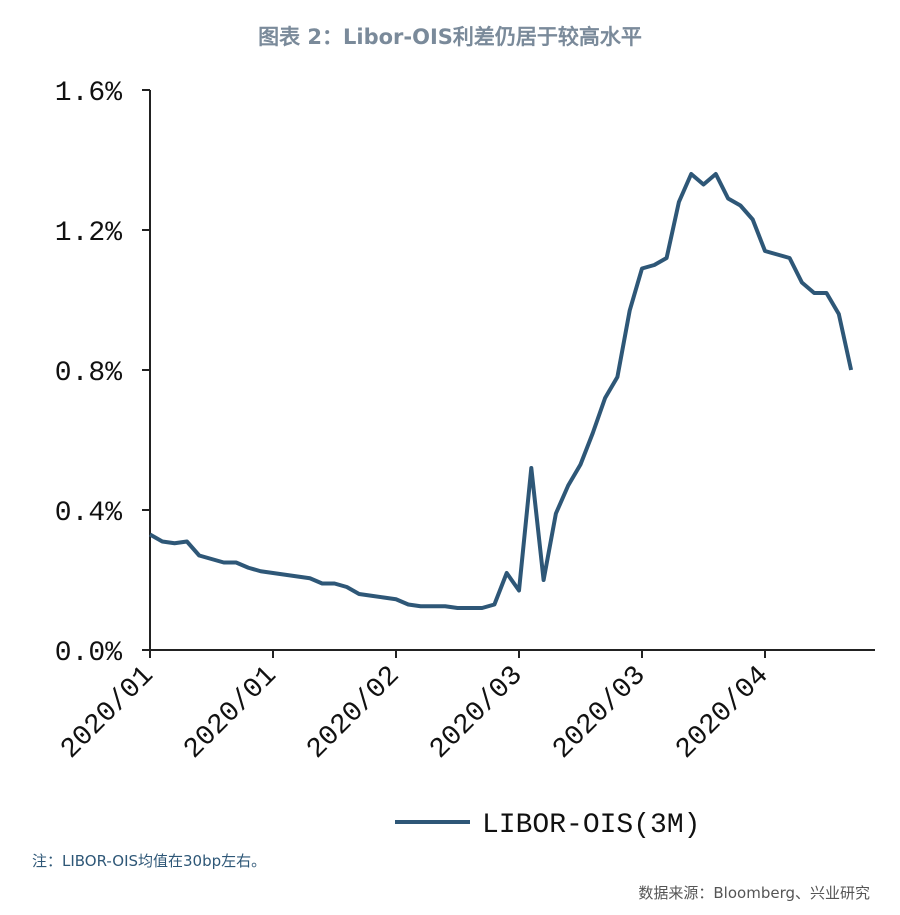  I want to click on y-tick-label: 0.0%, so click(88, 653).